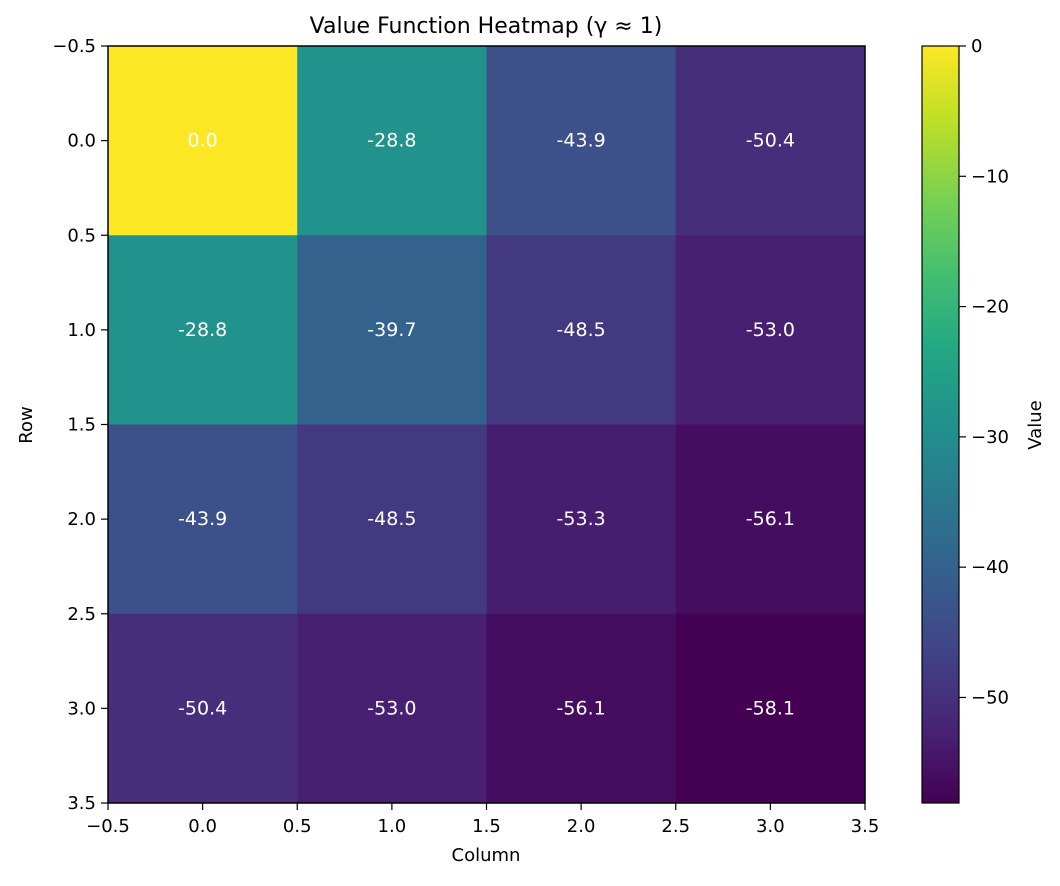 This screenshot has height=886, width=1060. I want to click on cell-value-label-r1-c1: -39.7, so click(391, 330).